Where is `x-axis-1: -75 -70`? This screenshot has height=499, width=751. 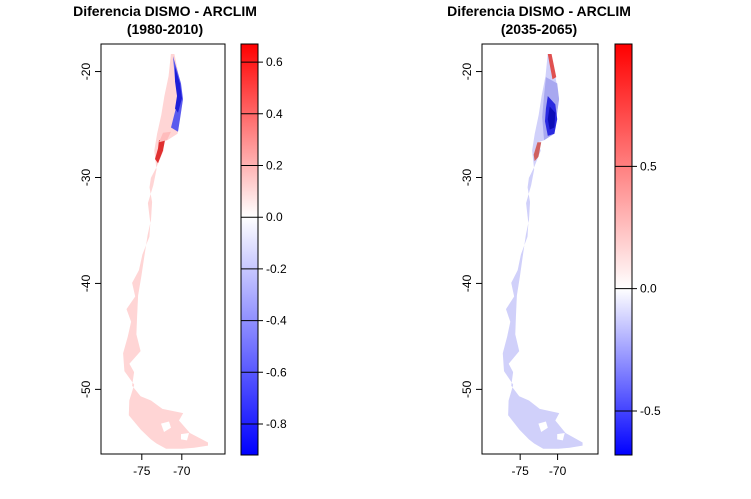
x-axis-1: -75 -70 is located at coordinates (162, 466).